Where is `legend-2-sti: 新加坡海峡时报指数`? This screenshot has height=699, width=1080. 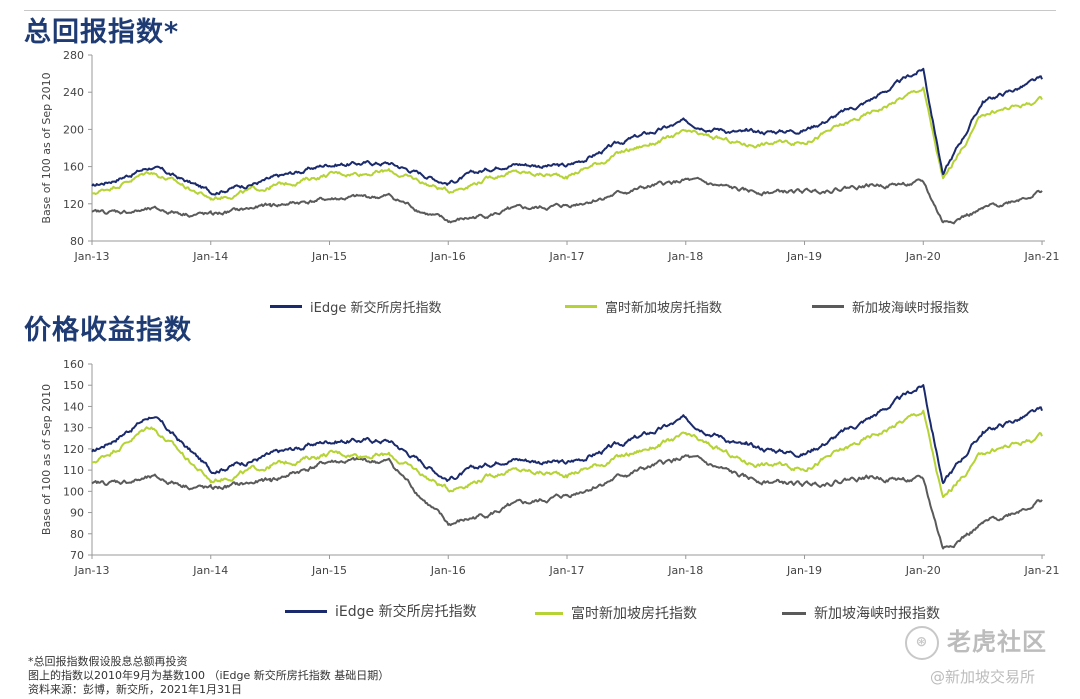
legend-2-sti: 新加坡海峡时报指数 is located at coordinates (861, 613).